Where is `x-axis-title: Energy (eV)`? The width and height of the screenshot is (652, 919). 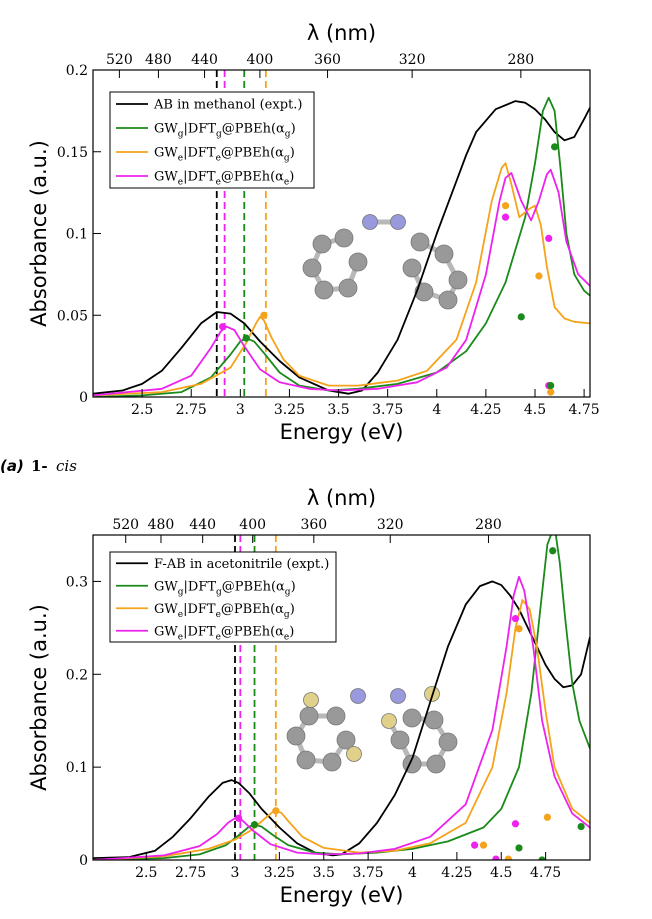
x-axis-title: Energy (eV) is located at coordinates (342, 432).